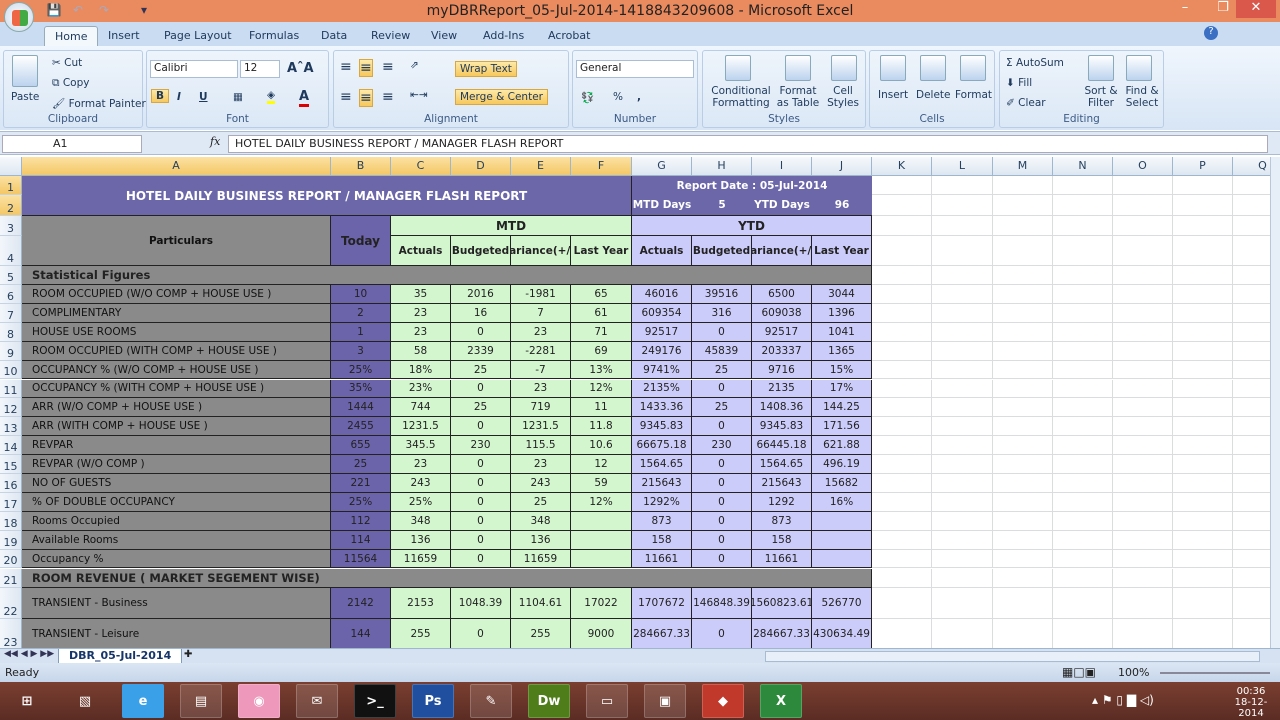  What do you see at coordinates (843, 97) in the screenshot?
I see `cell-styles-button: Cell Styles` at bounding box center [843, 97].